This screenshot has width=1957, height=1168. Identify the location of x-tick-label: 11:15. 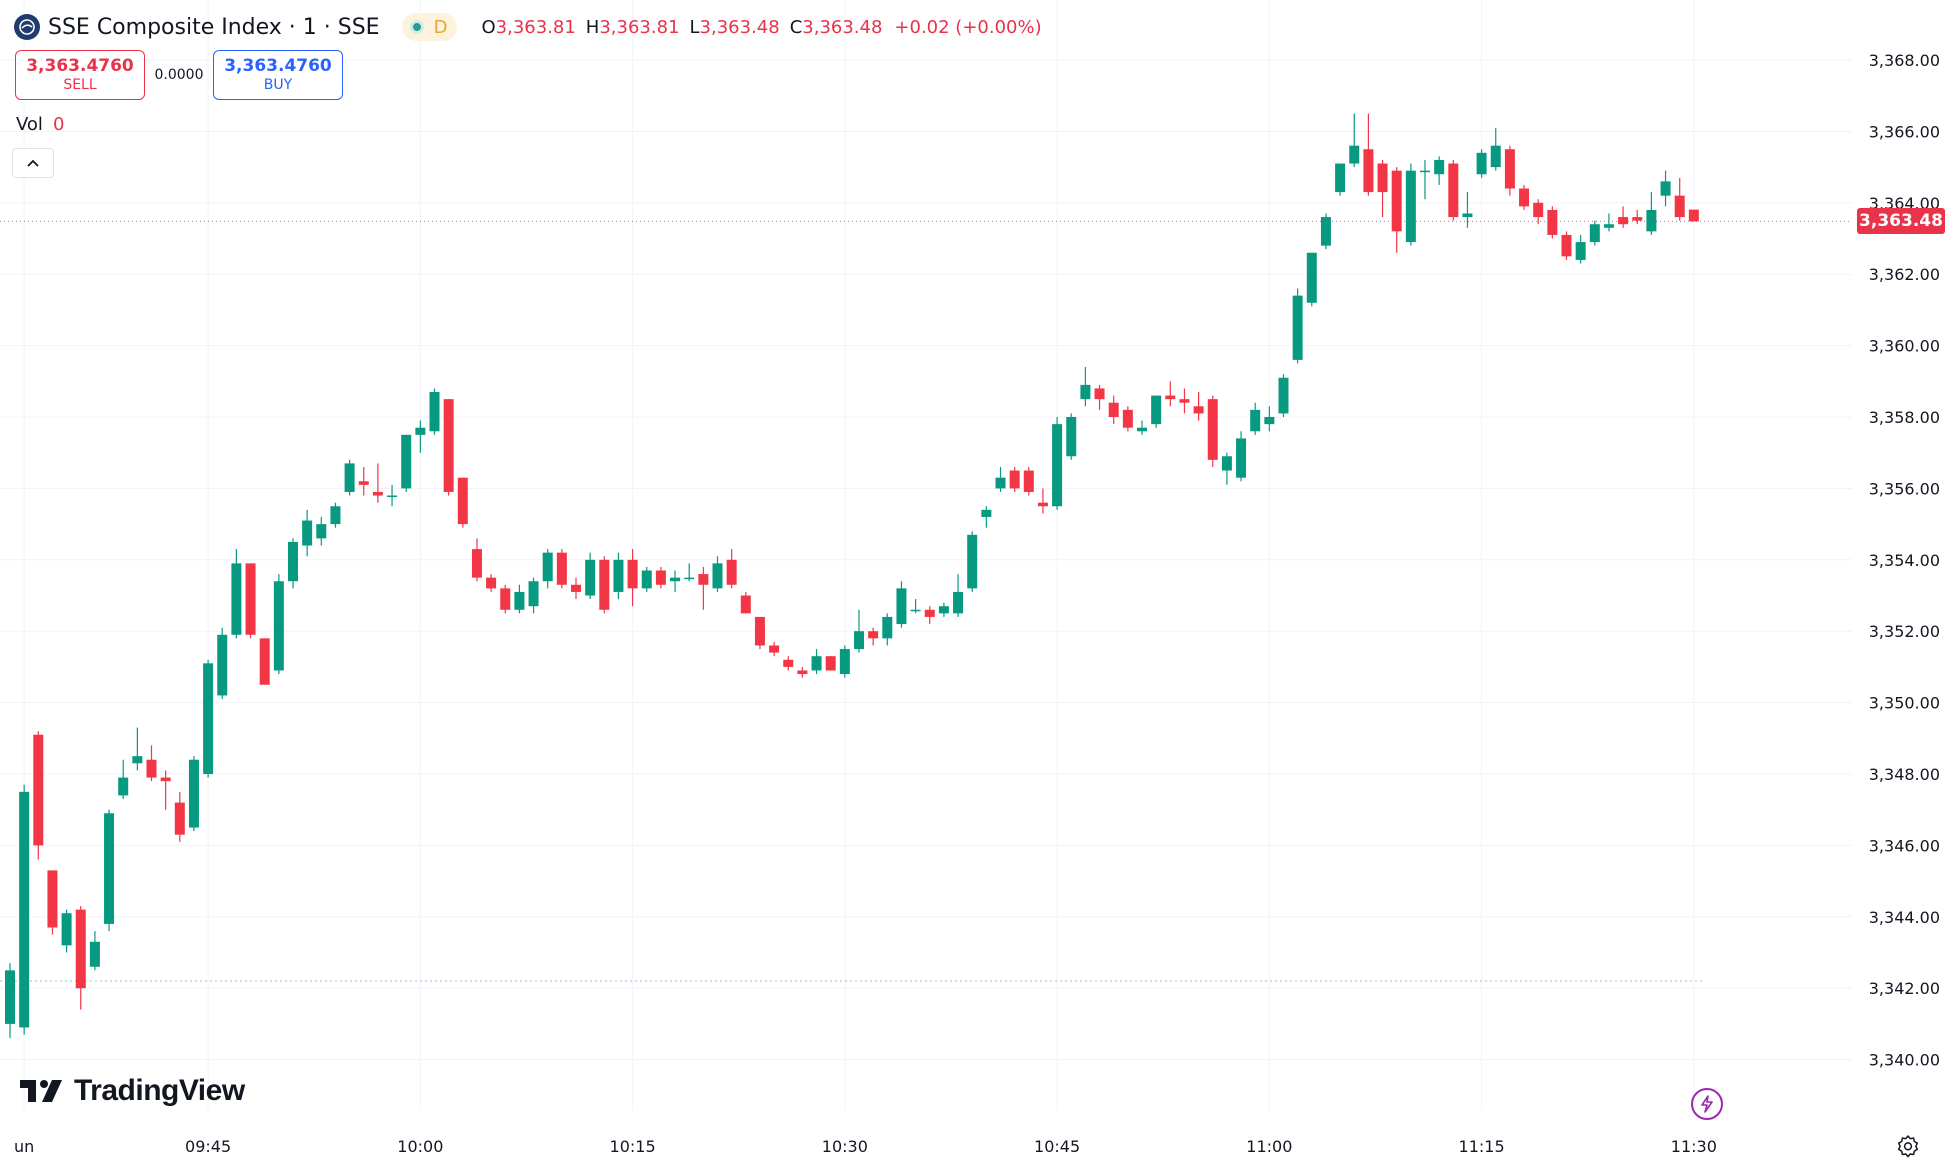
(1482, 1146).